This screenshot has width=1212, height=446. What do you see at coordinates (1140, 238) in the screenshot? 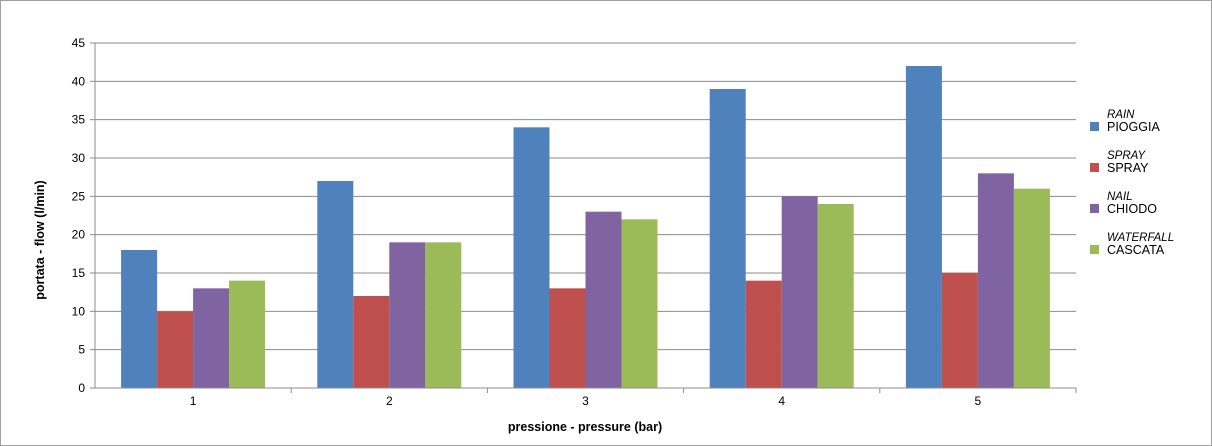
I see `legend-label-en: WATERFALL` at bounding box center [1140, 238].